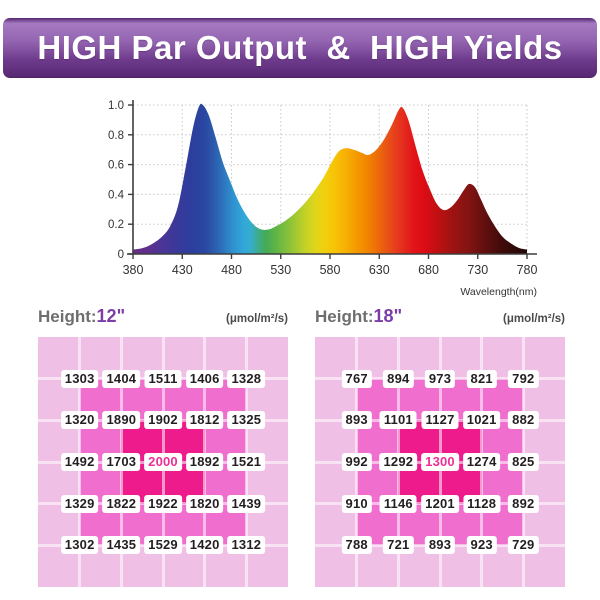 This screenshot has width=600, height=600. I want to click on ppfd-value-badge: 1890, so click(121, 420).